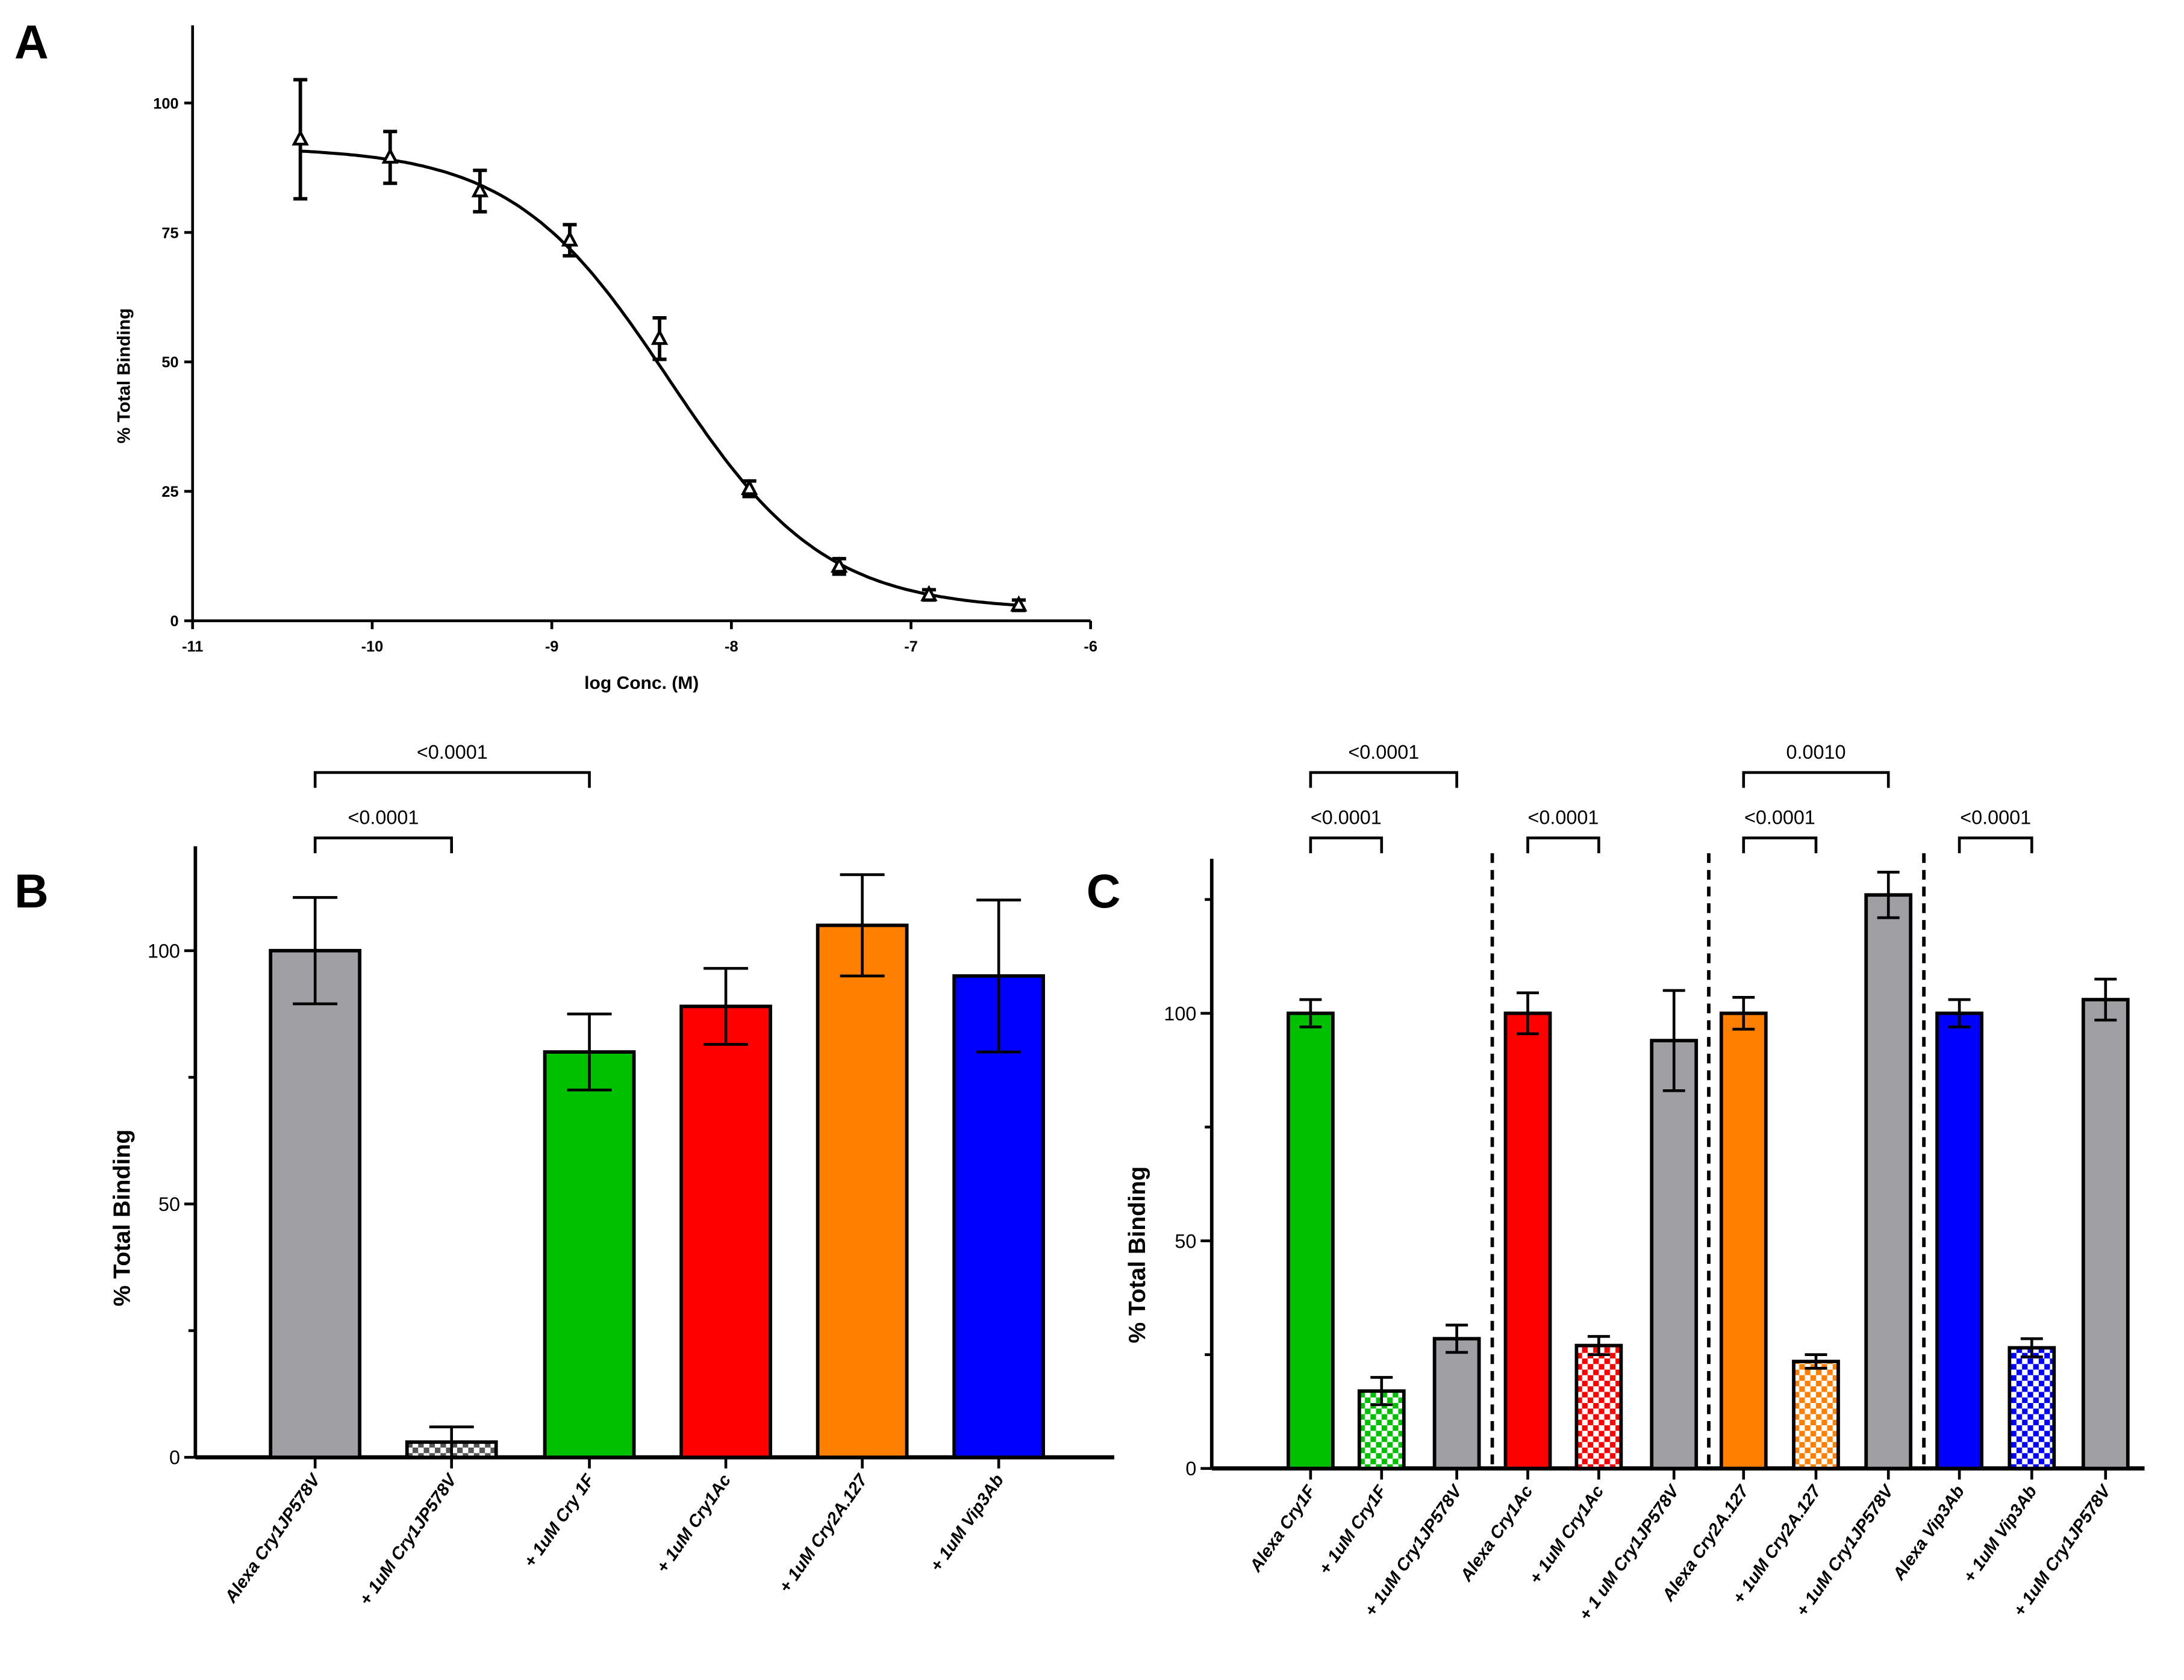 This screenshot has height=1680, width=2184. What do you see at coordinates (1283, 1528) in the screenshot?
I see `x-category-label: Alexa Cry1F` at bounding box center [1283, 1528].